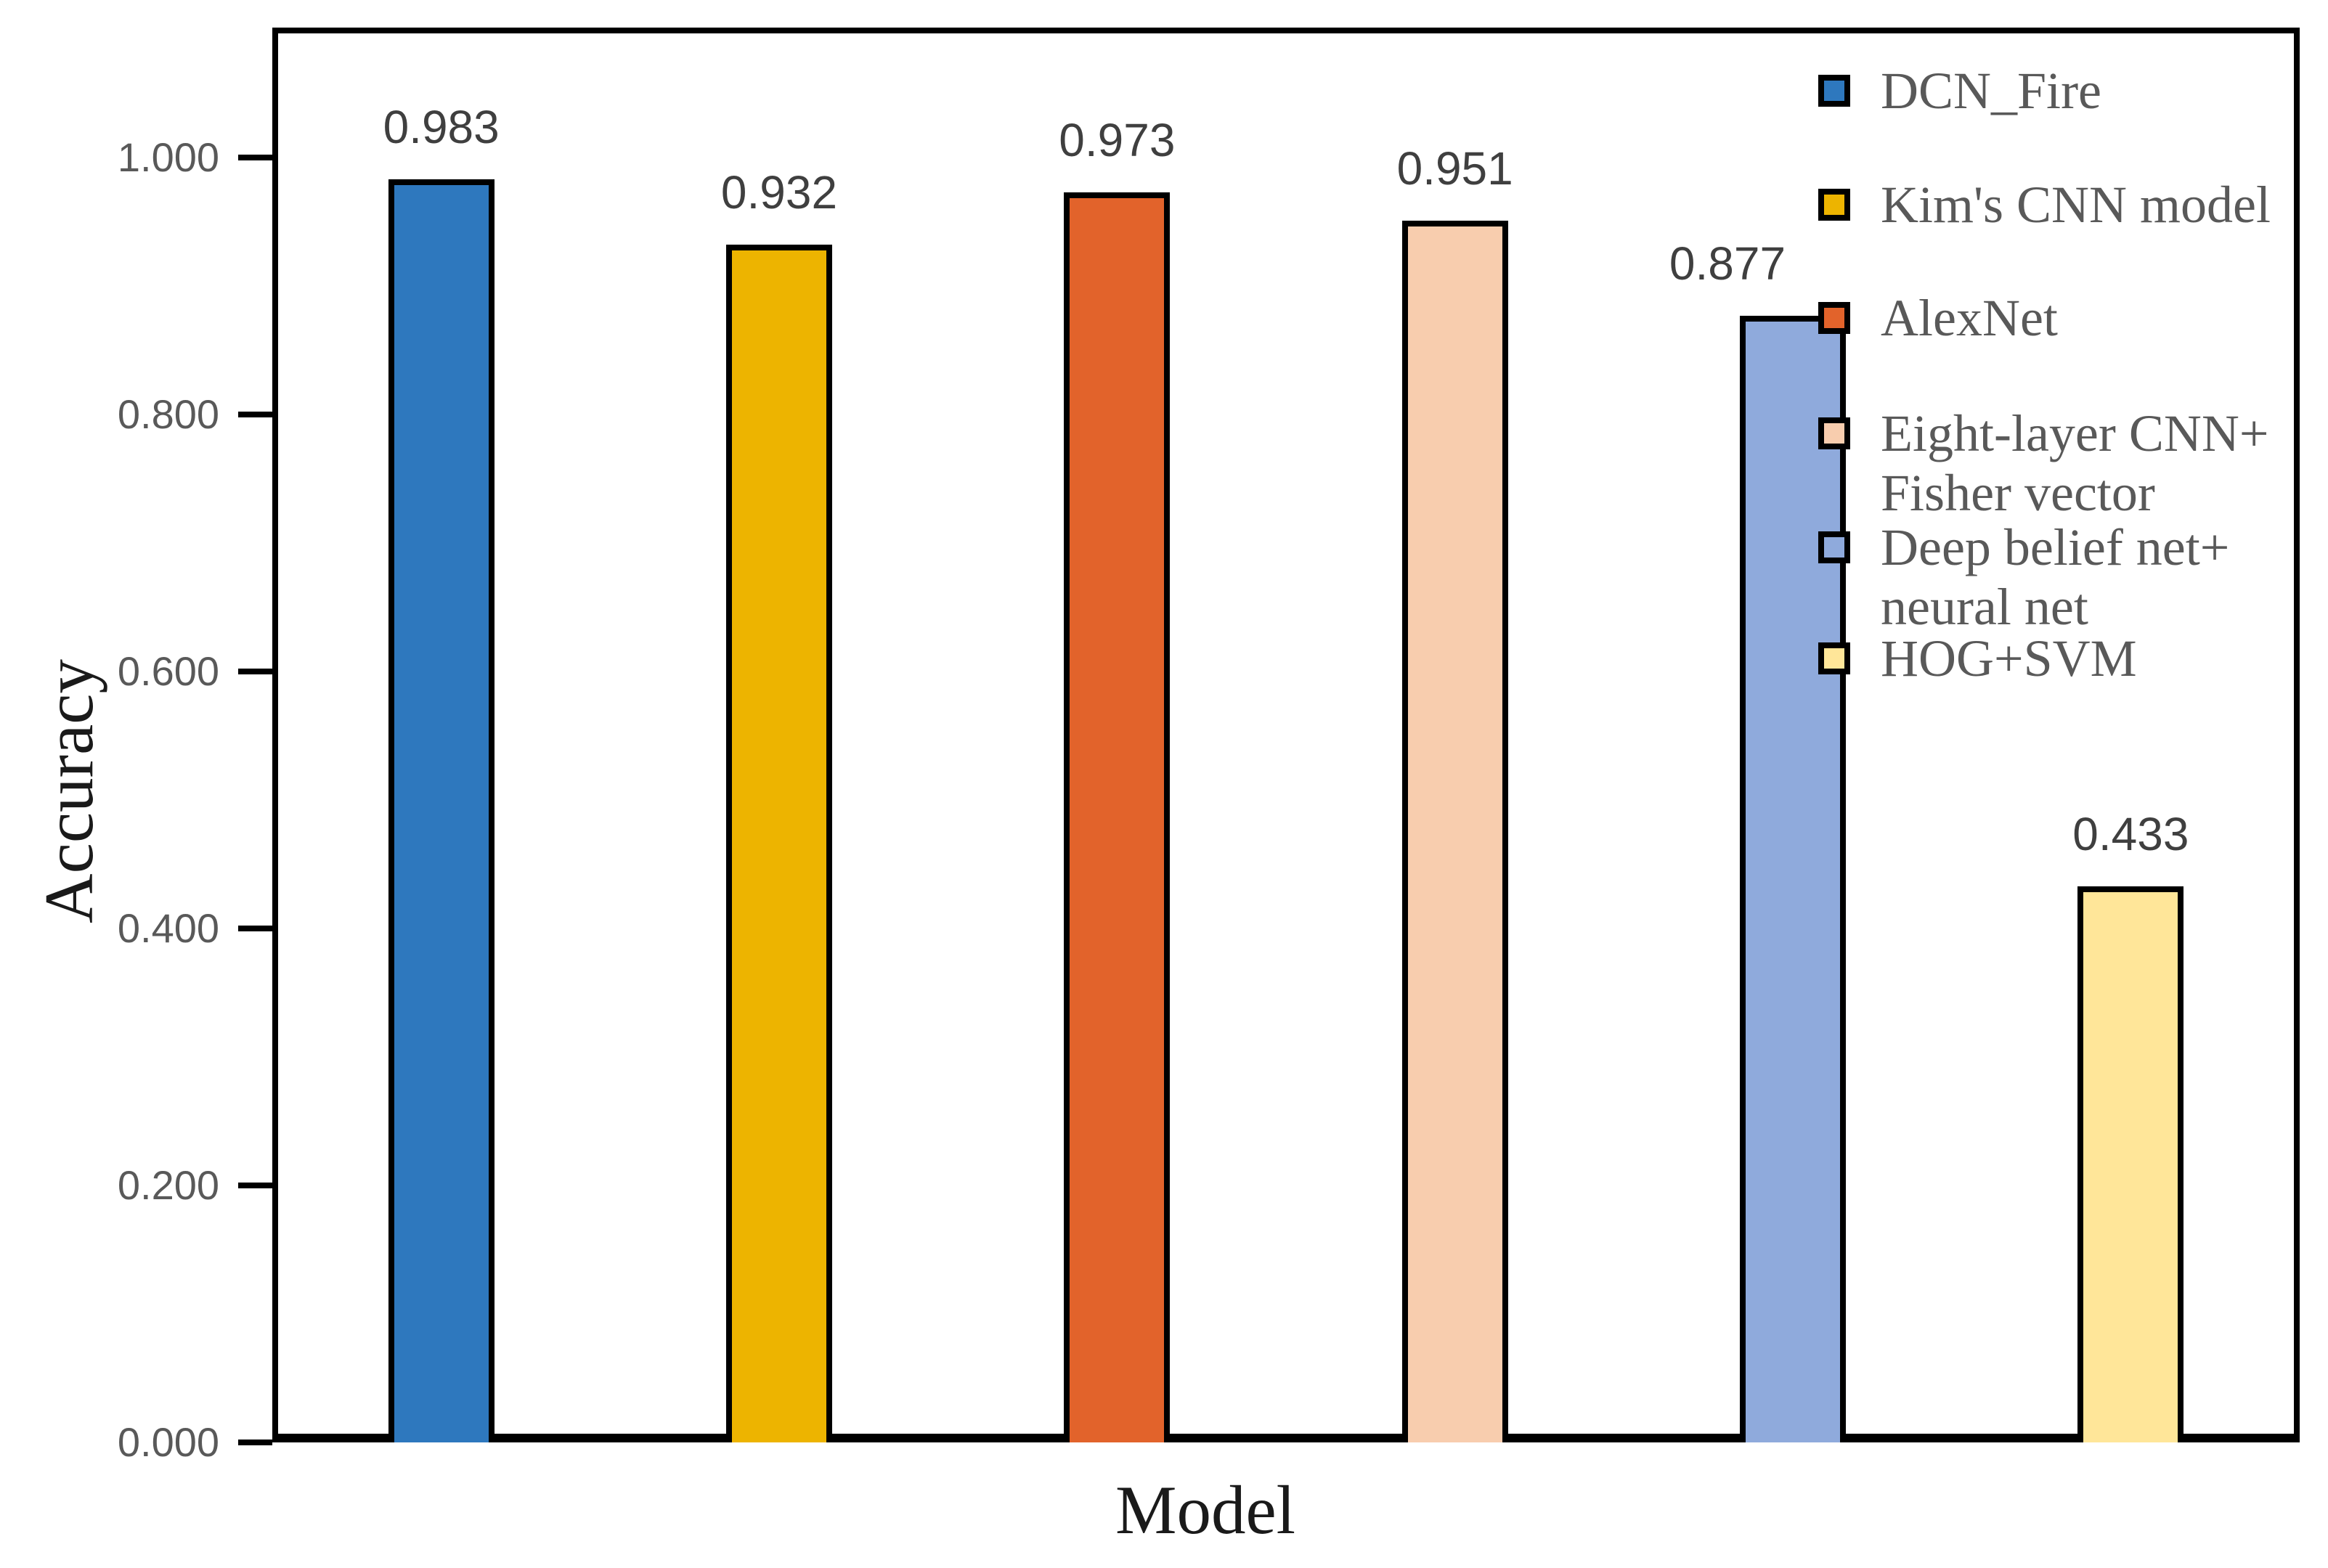 The height and width of the screenshot is (1568, 2328). Describe the element at coordinates (1991, 91) in the screenshot. I see `legend-label-0: DCN_Fire` at that location.